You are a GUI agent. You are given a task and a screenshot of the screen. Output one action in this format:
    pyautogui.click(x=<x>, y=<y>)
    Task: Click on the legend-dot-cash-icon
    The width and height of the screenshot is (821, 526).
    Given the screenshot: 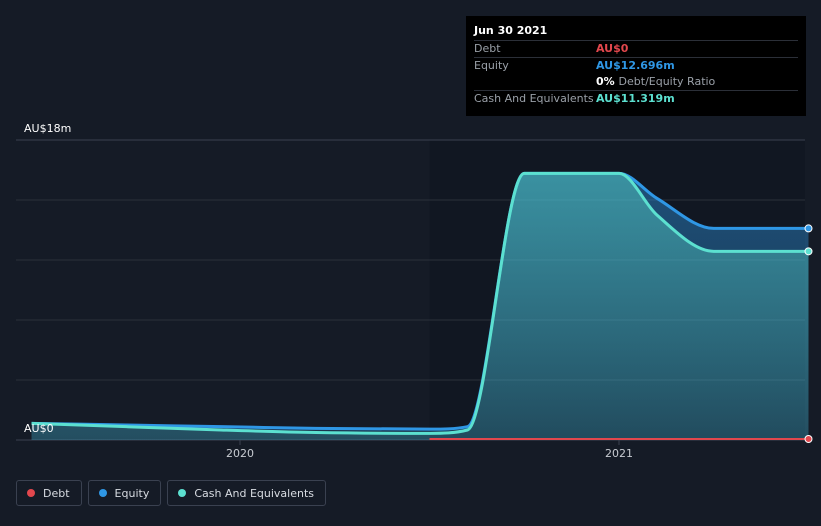 What is the action you would take?
    pyautogui.click(x=182, y=493)
    